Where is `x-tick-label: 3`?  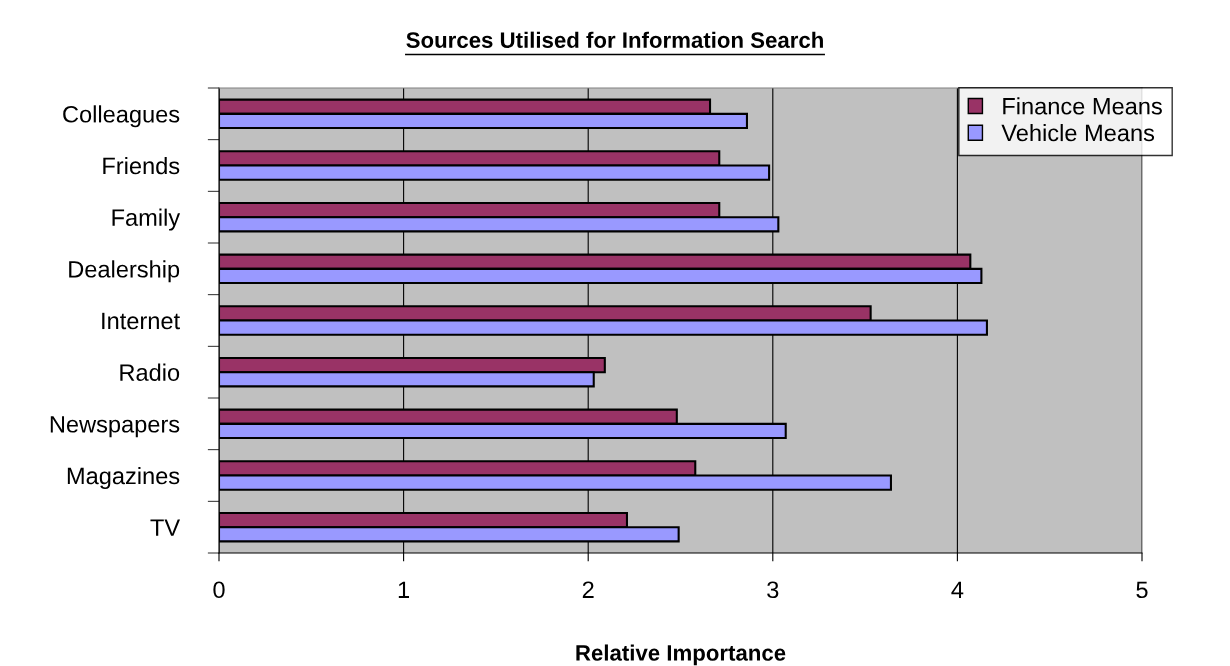 x-tick-label: 3 is located at coordinates (773, 590).